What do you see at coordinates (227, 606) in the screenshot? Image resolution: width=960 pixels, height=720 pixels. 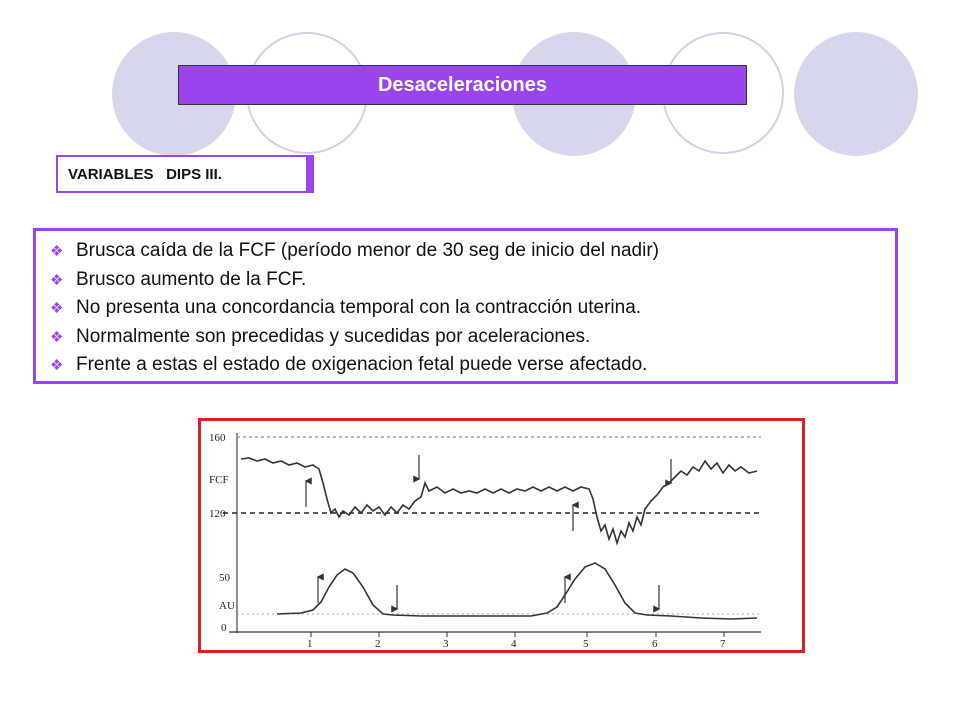 I see `au-label-mid: AU` at bounding box center [227, 606].